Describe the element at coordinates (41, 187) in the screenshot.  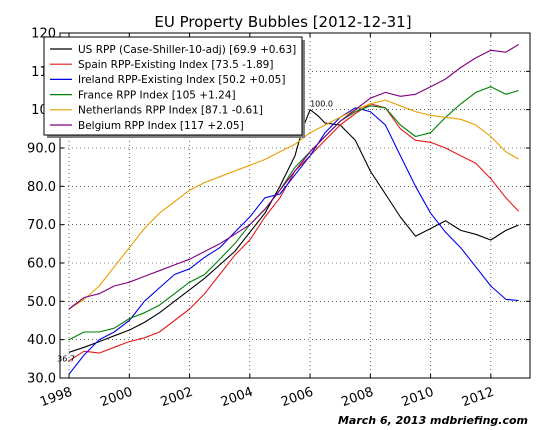
I see `y-tick-label: 80.0` at that location.